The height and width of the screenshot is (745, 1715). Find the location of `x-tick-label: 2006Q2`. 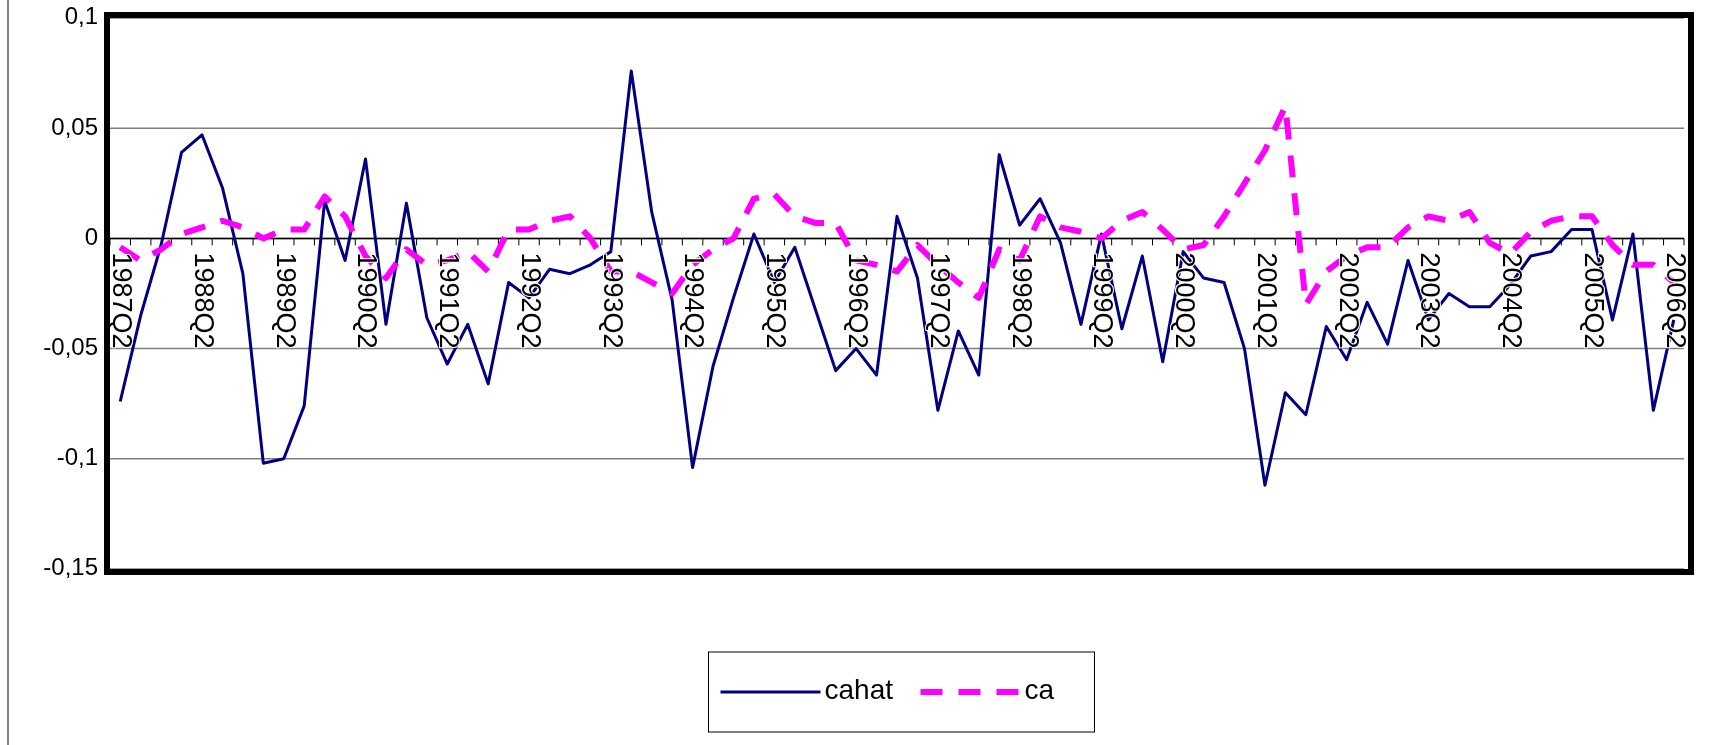

x-tick-label: 2006Q2 is located at coordinates (1675, 300).